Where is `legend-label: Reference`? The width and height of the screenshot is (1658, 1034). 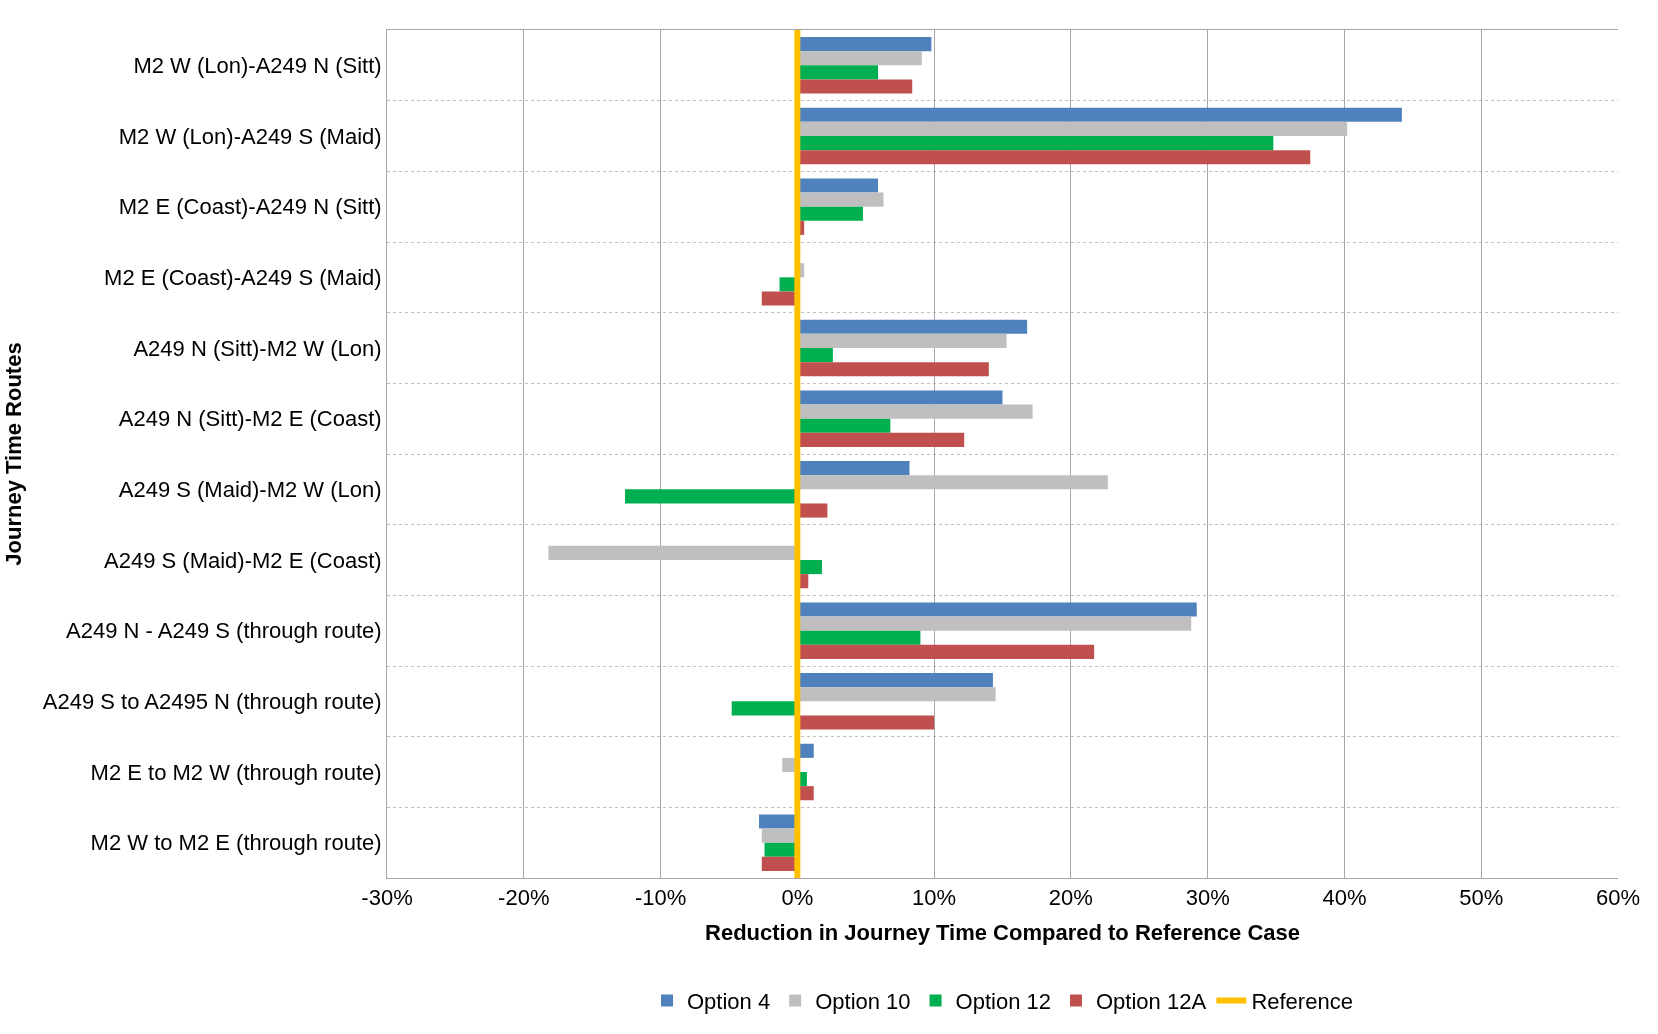
legend-label: Reference is located at coordinates (1302, 1002).